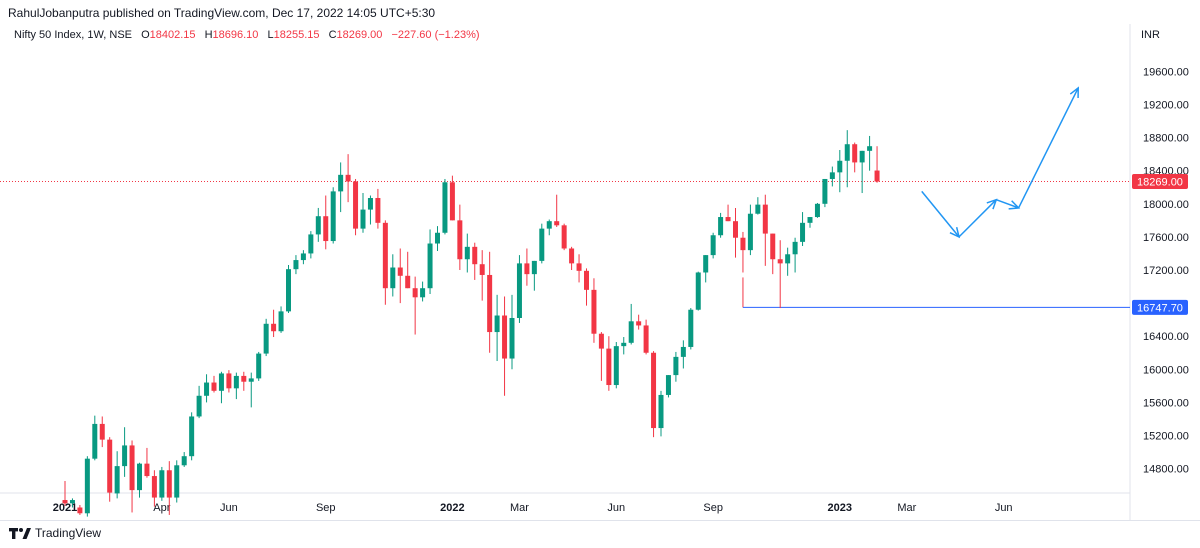  I want to click on time-tick-label: 2022, so click(452, 508).